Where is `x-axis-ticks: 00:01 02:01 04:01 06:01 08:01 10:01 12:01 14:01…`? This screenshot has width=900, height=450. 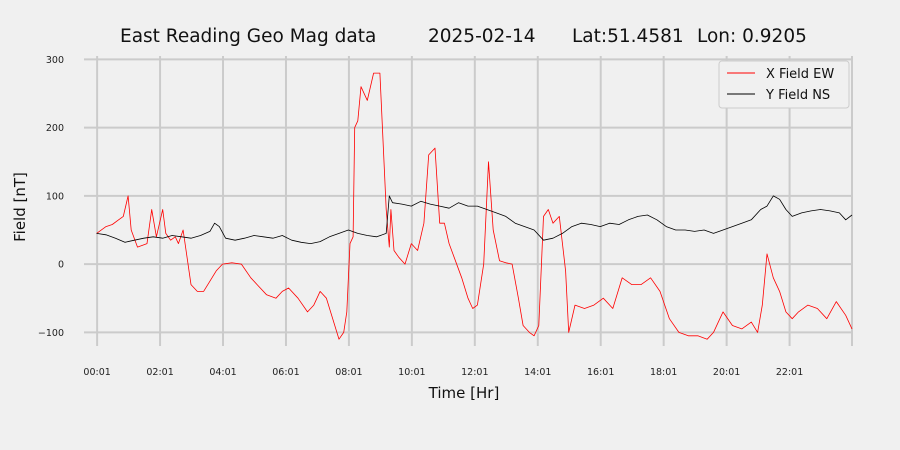
x-axis-ticks: 00:01 02:01 04:01 06:01 08:01 10:01 12:01 14:01… is located at coordinates (443, 372).